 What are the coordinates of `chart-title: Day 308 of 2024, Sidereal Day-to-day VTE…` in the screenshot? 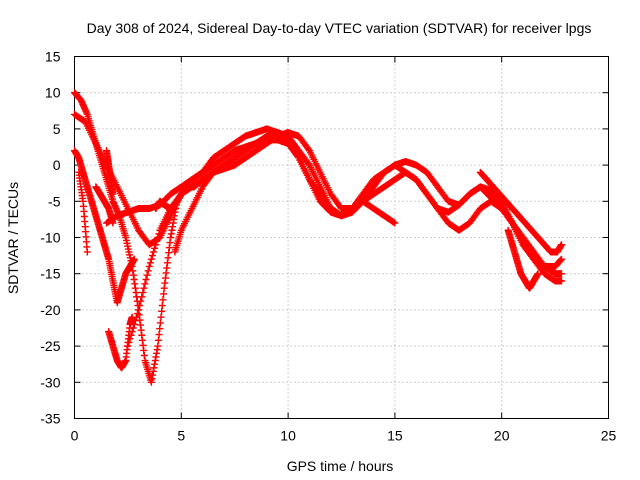 It's located at (339, 28).